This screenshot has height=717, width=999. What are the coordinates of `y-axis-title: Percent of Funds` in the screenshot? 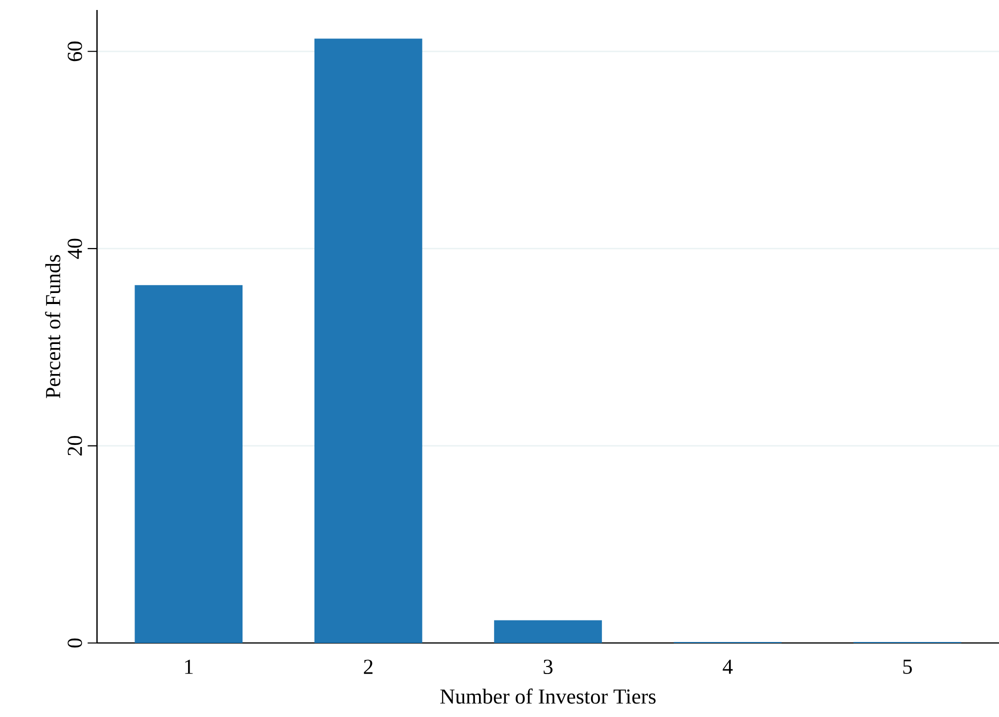 It's located at (52, 326).